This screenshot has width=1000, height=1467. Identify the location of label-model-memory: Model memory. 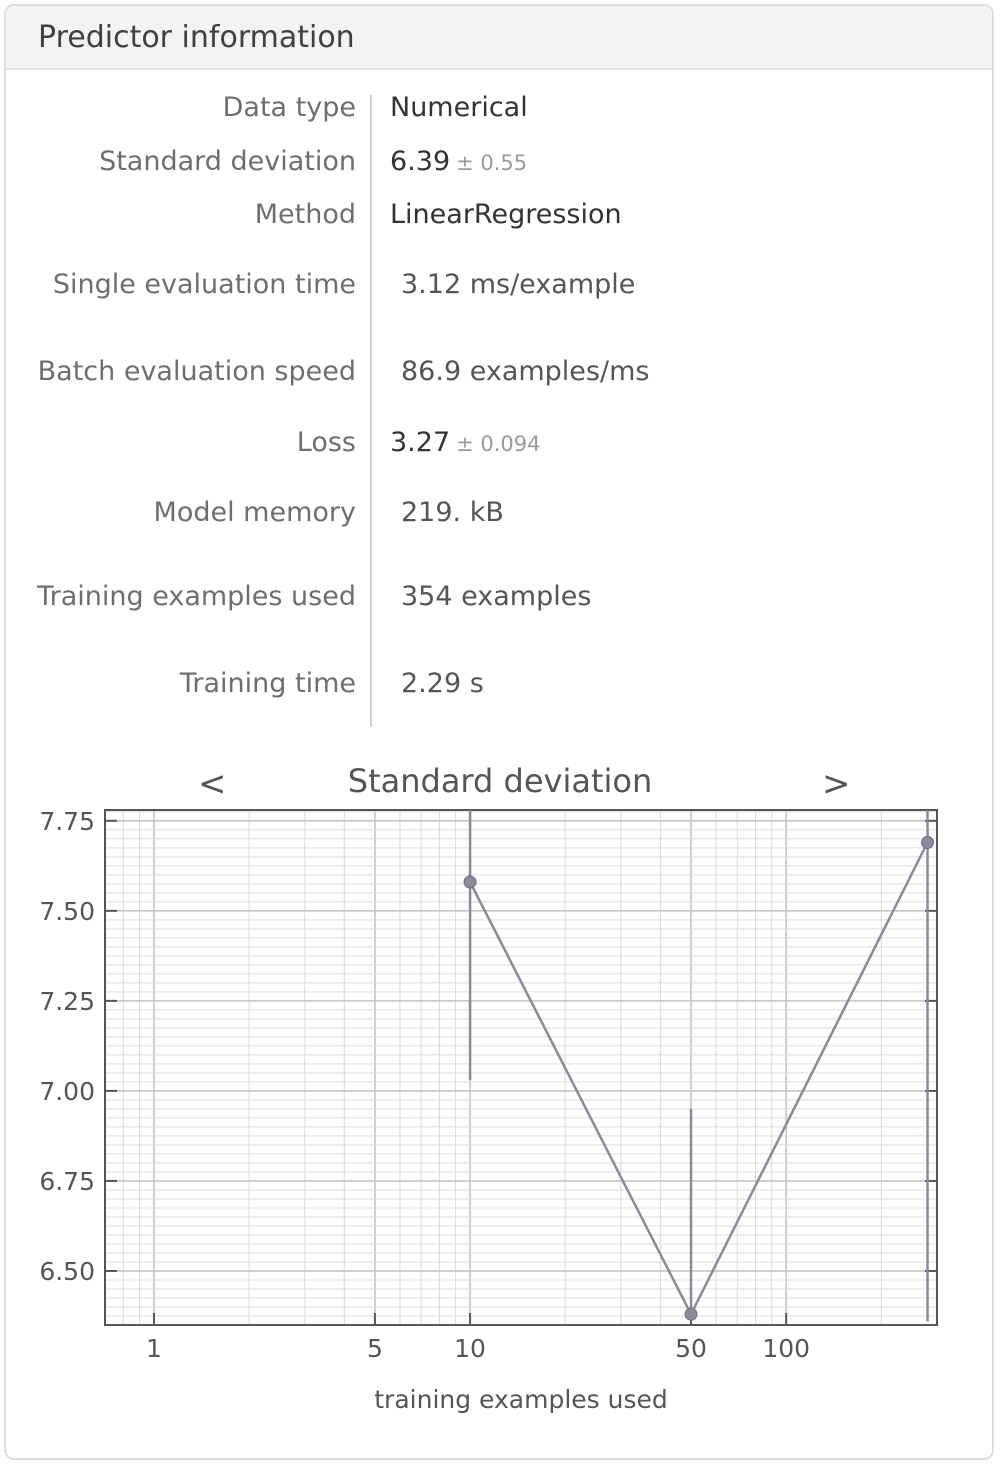
(254, 512).